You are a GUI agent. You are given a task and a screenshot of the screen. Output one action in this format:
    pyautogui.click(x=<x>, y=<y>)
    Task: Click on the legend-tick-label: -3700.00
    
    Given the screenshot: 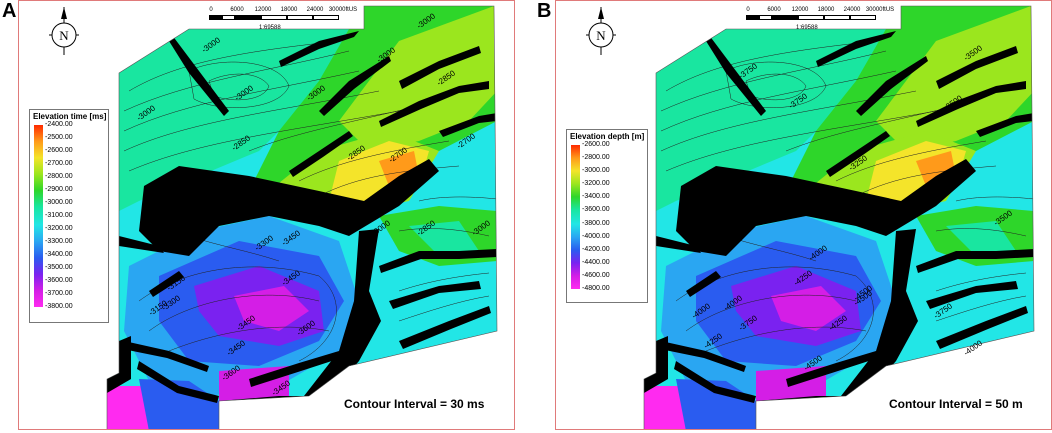 What is the action you would take?
    pyautogui.click(x=59, y=293)
    